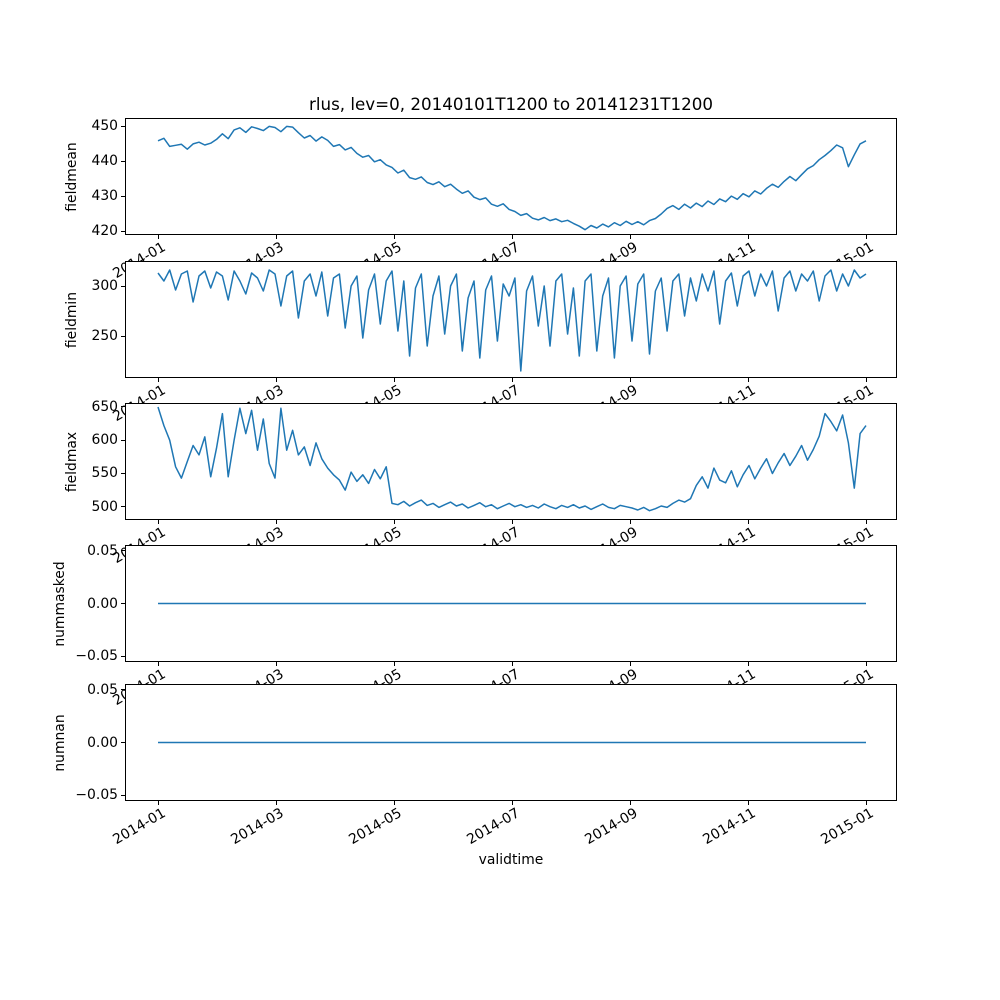  What do you see at coordinates (104, 286) in the screenshot?
I see `y-tick-label: 300` at bounding box center [104, 286].